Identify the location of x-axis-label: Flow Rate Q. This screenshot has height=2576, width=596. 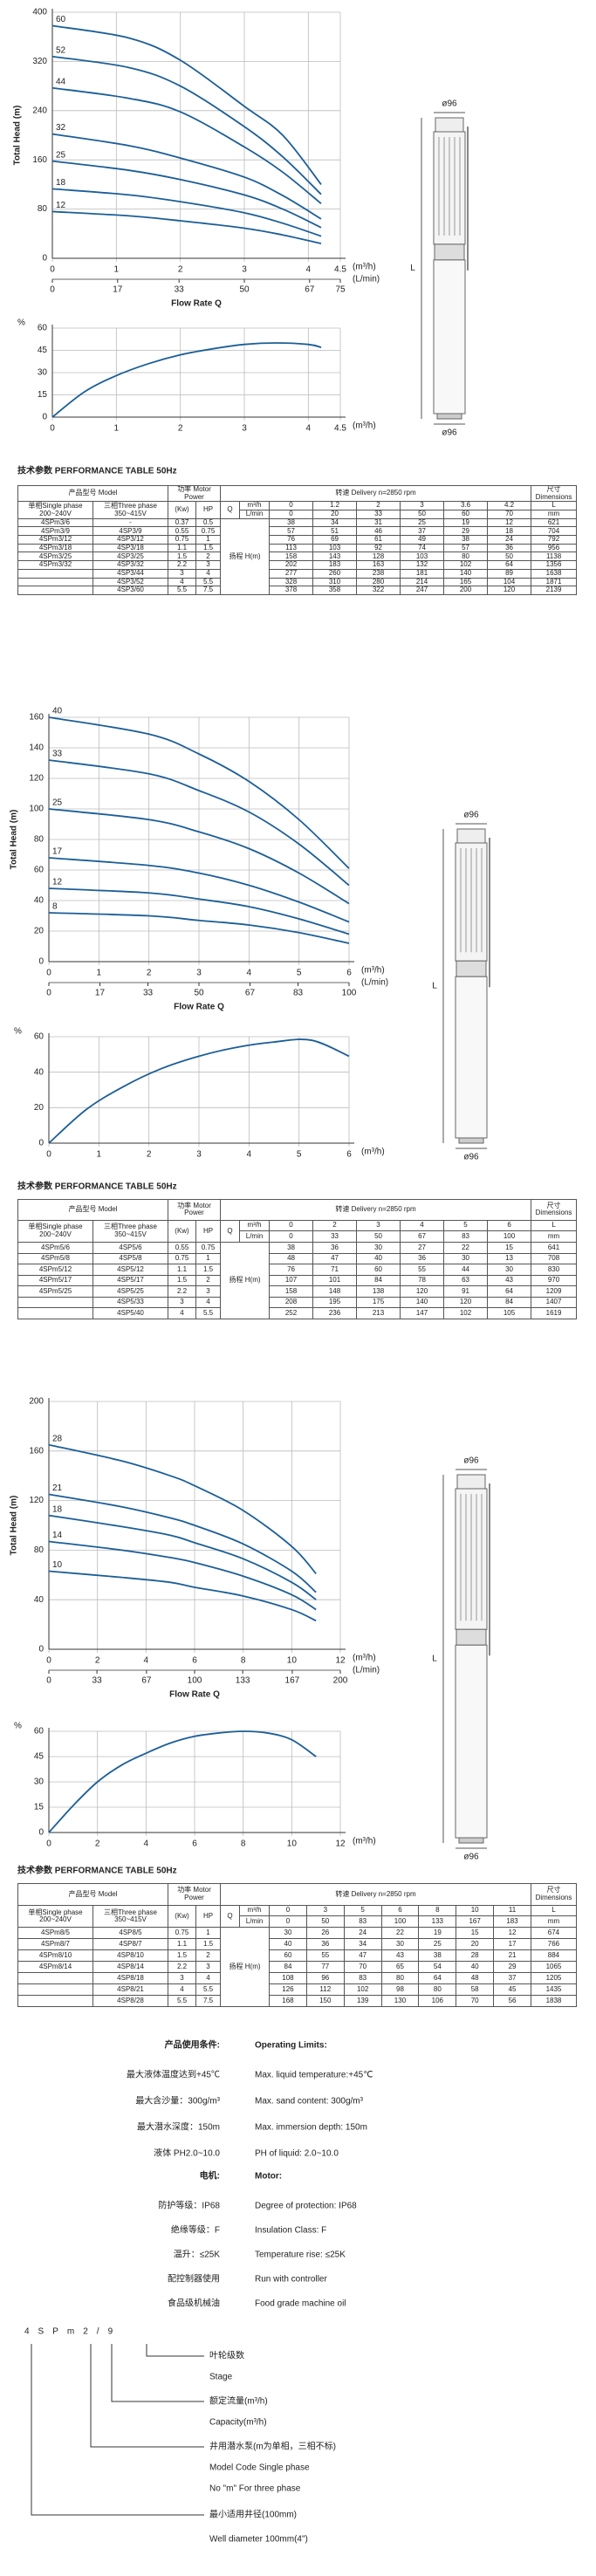
(199, 1008).